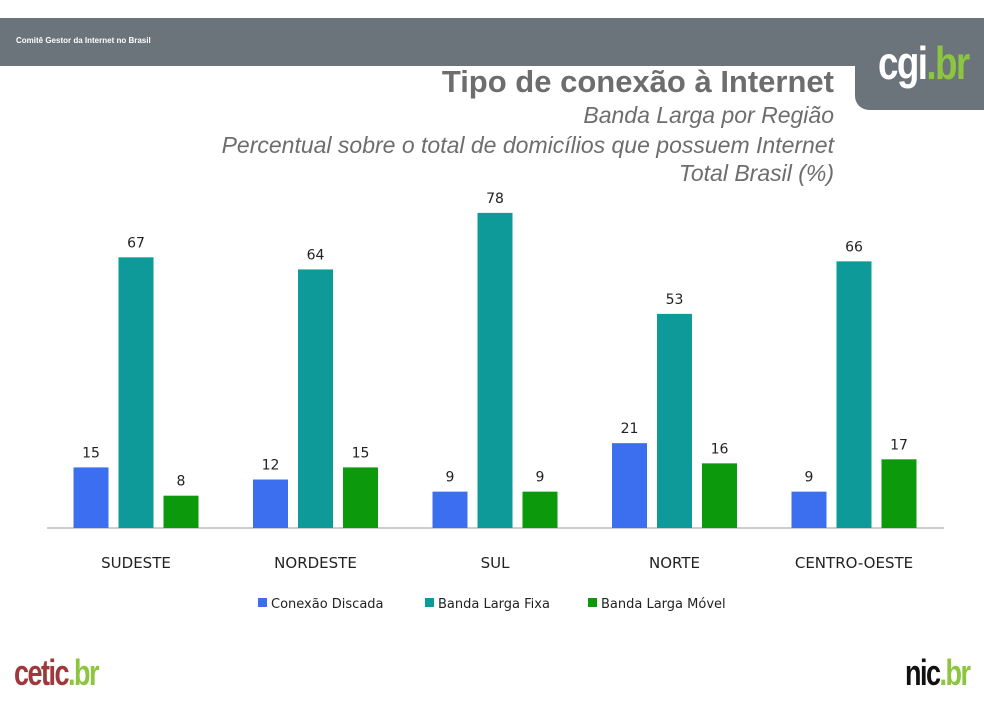  I want to click on header-bar, so click(492, 42).